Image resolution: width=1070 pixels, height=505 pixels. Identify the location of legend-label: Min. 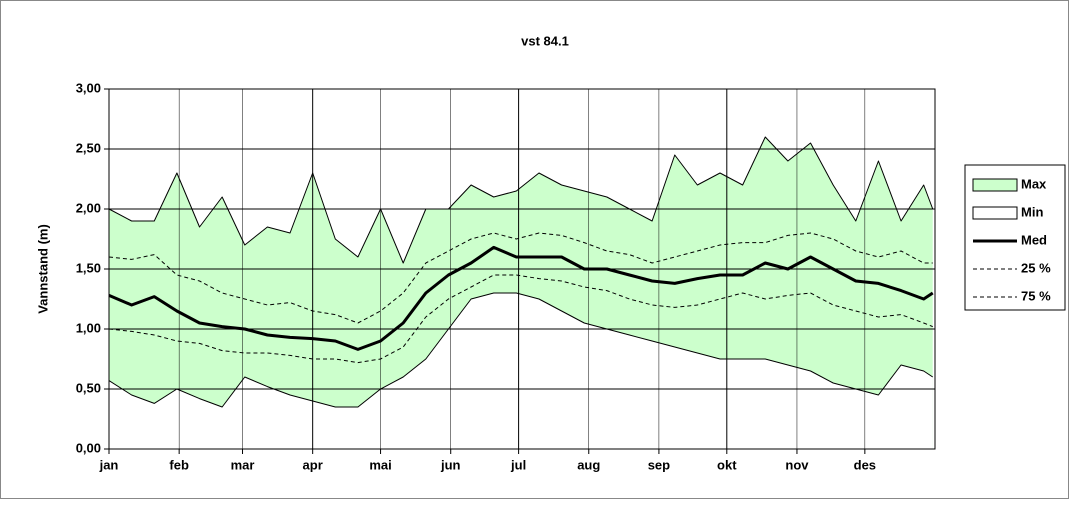
(1032, 211).